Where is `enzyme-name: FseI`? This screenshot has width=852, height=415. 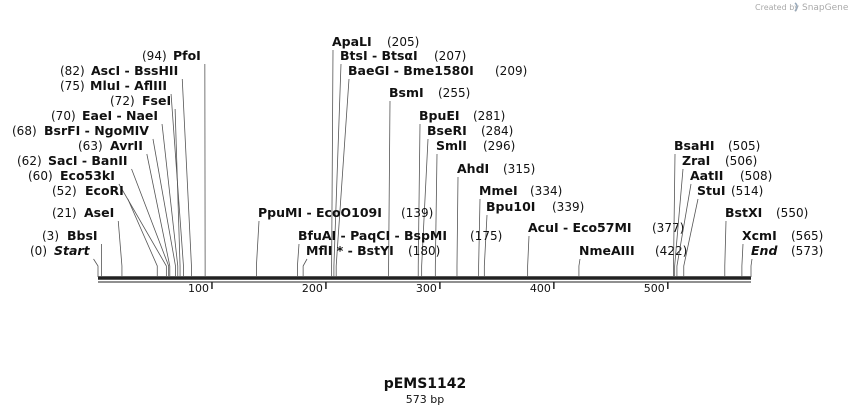
enzyme-name: FseI is located at coordinates (156, 100).